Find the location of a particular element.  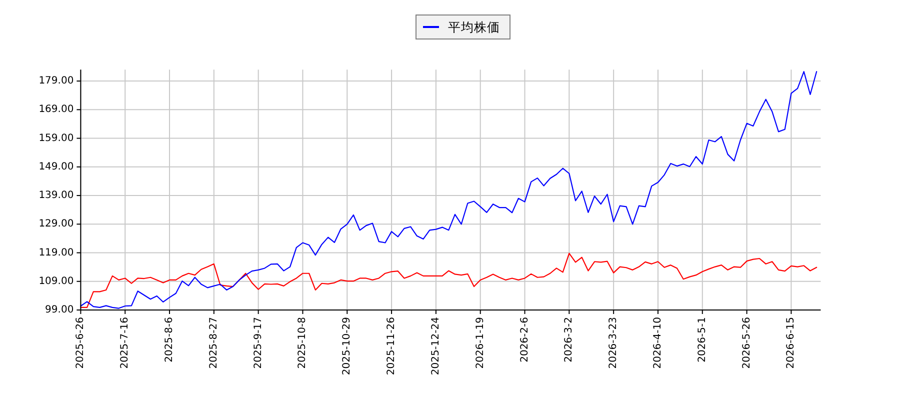

x-tick-label: 2025-6-26 is located at coordinates (80, 343).